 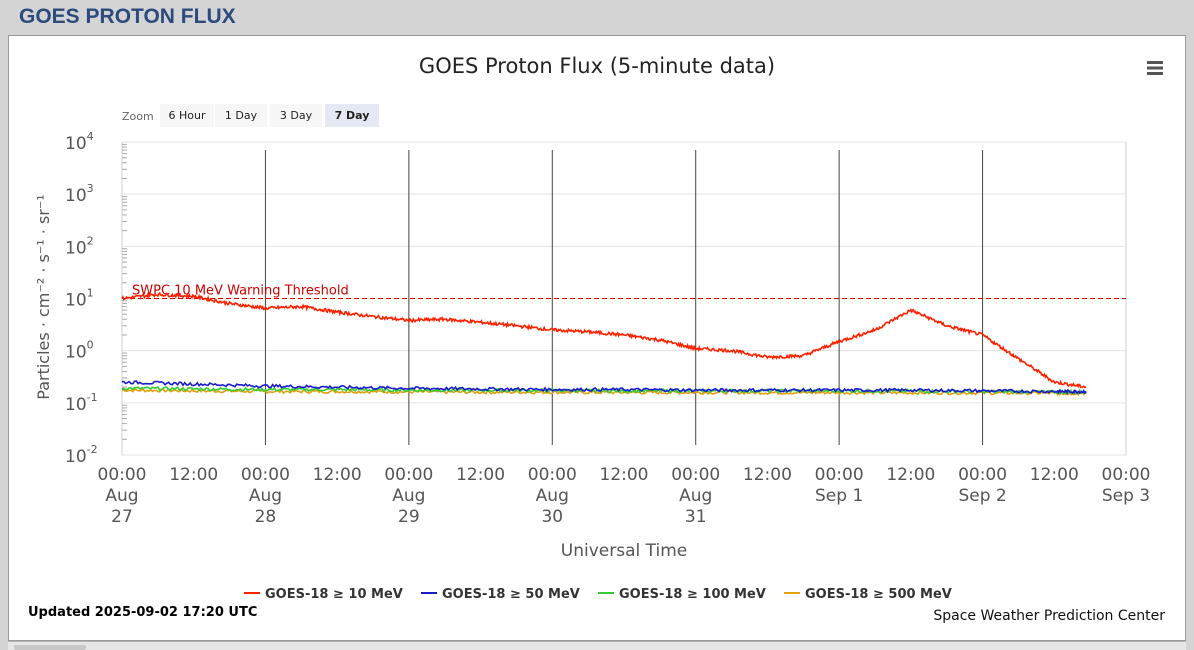 I want to click on zoom-button-3-day: 3 Day, so click(x=296, y=115).